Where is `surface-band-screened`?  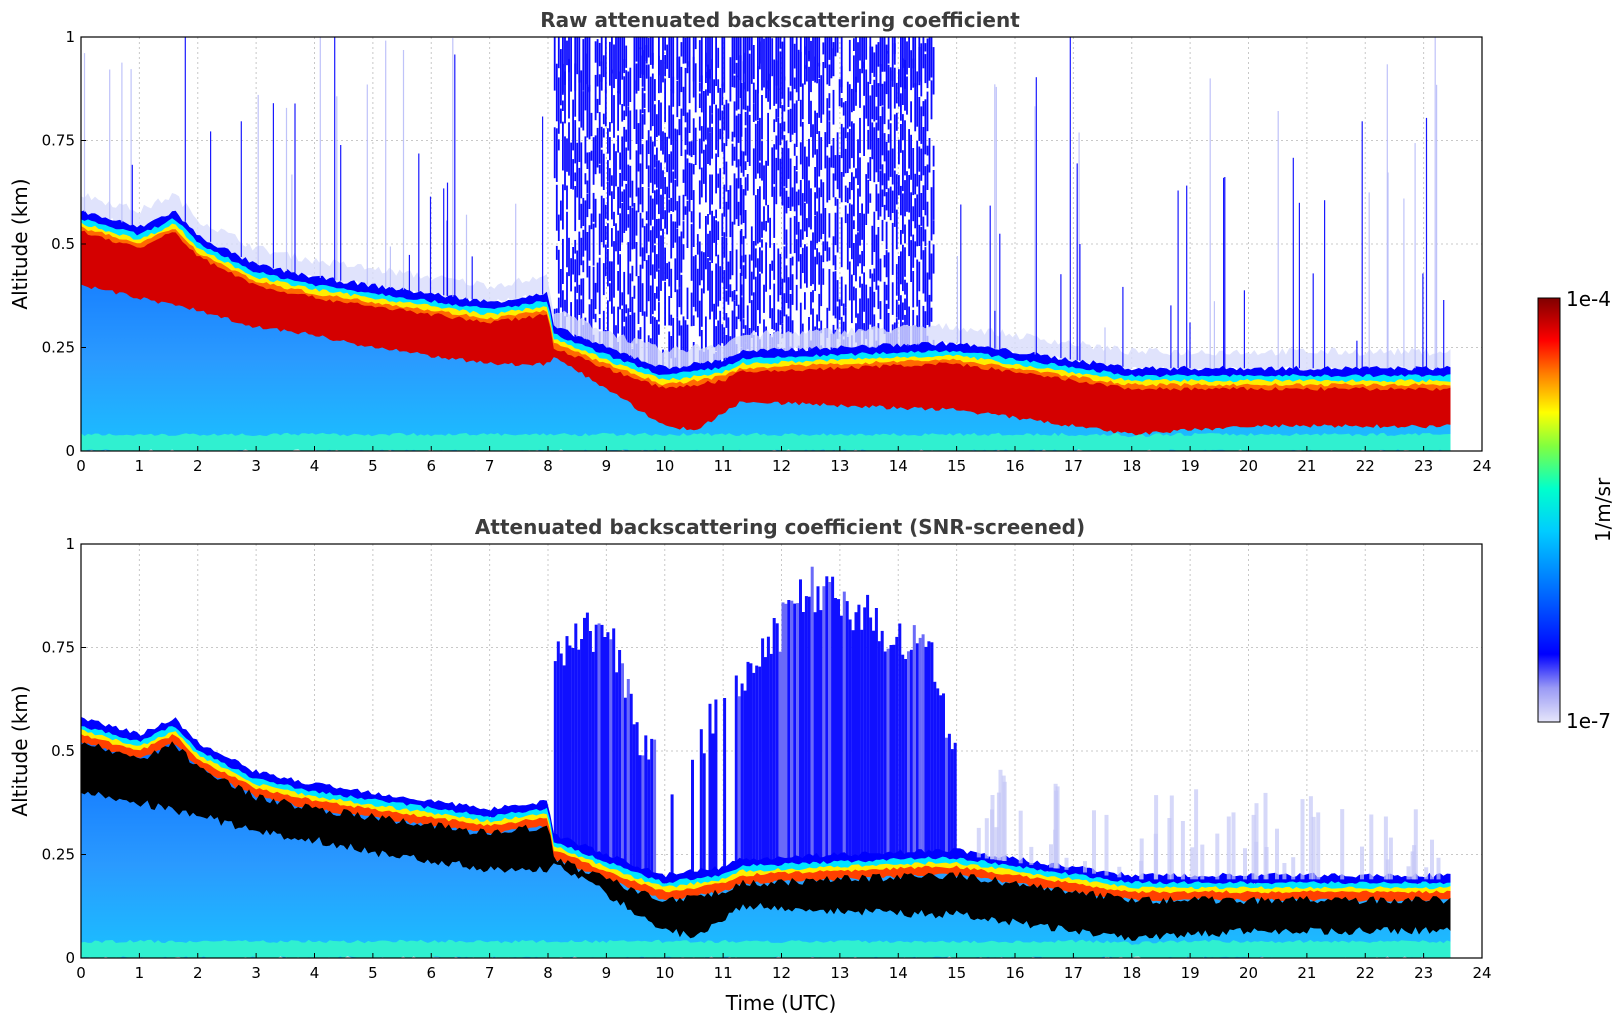 surface-band-screened is located at coordinates (766, 948).